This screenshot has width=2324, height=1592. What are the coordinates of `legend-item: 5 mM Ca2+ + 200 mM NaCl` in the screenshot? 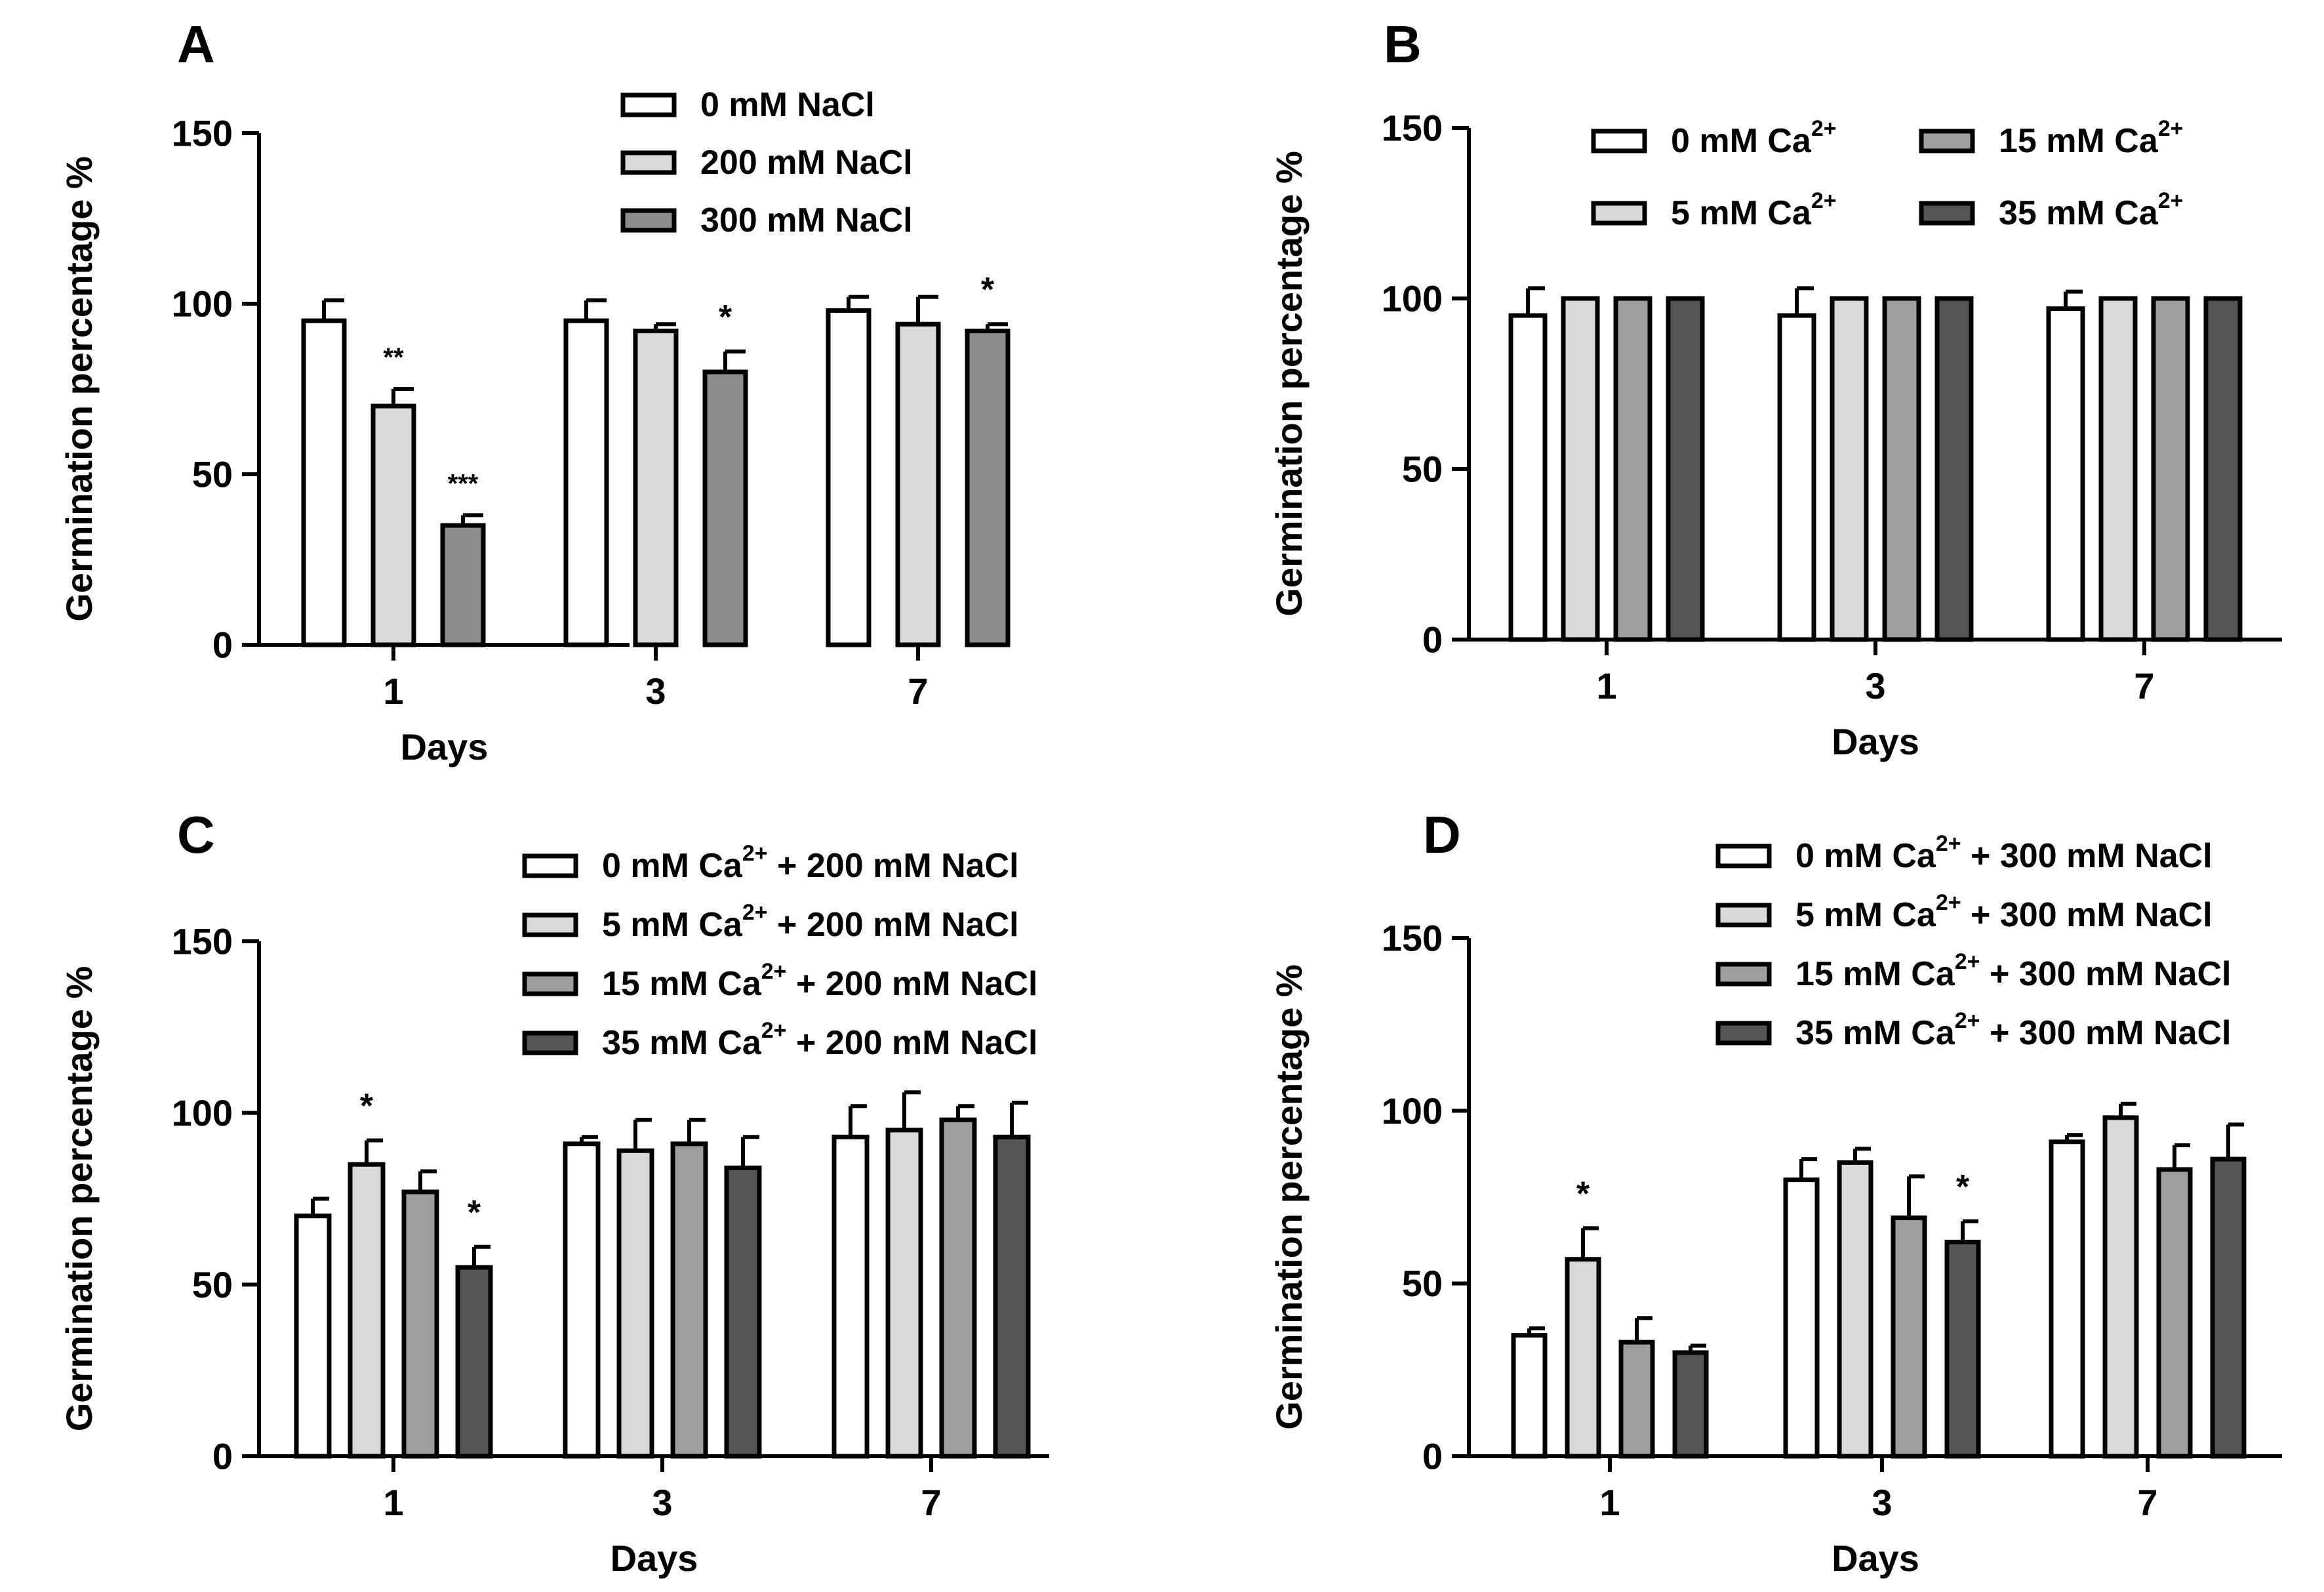 It's located at (770, 922).